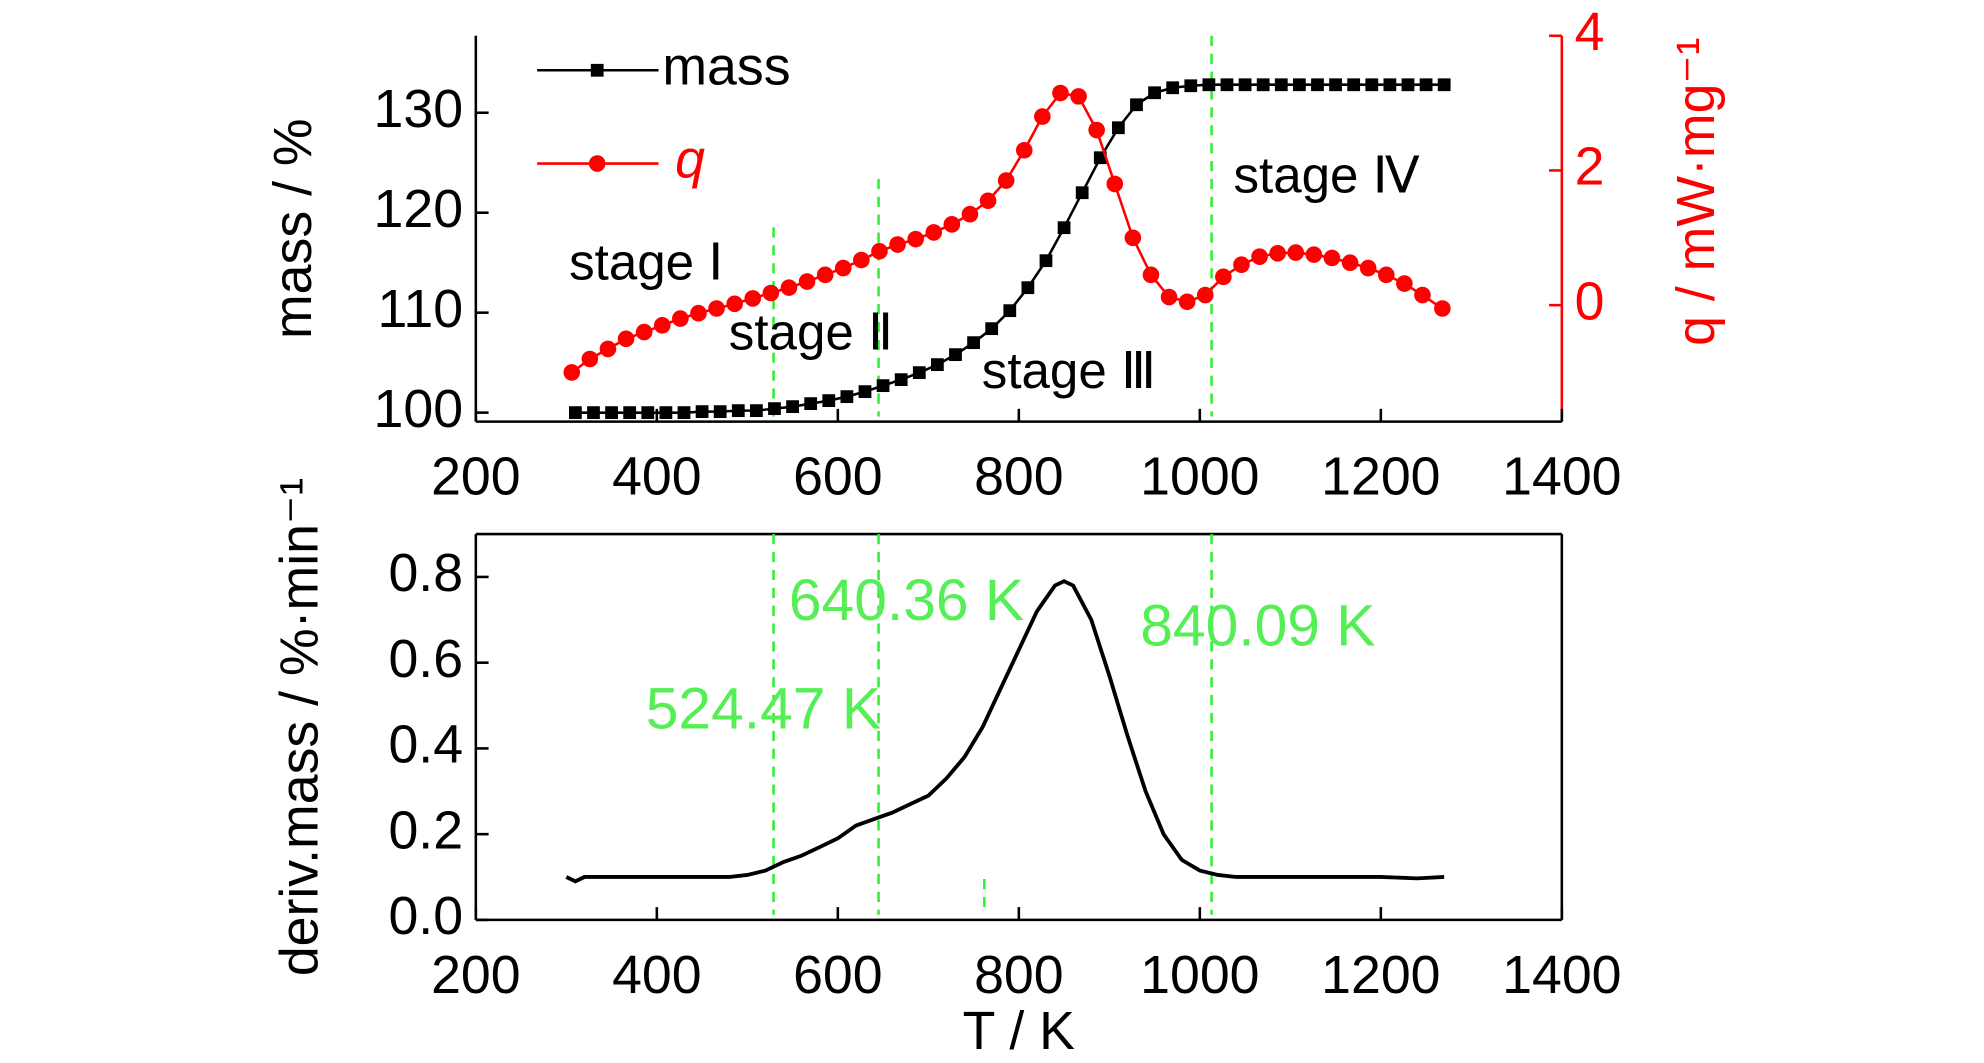 This screenshot has width=1984, height=1063. Describe the element at coordinates (1257, 625) in the screenshot. I see `annotation: 840.09 K` at that location.